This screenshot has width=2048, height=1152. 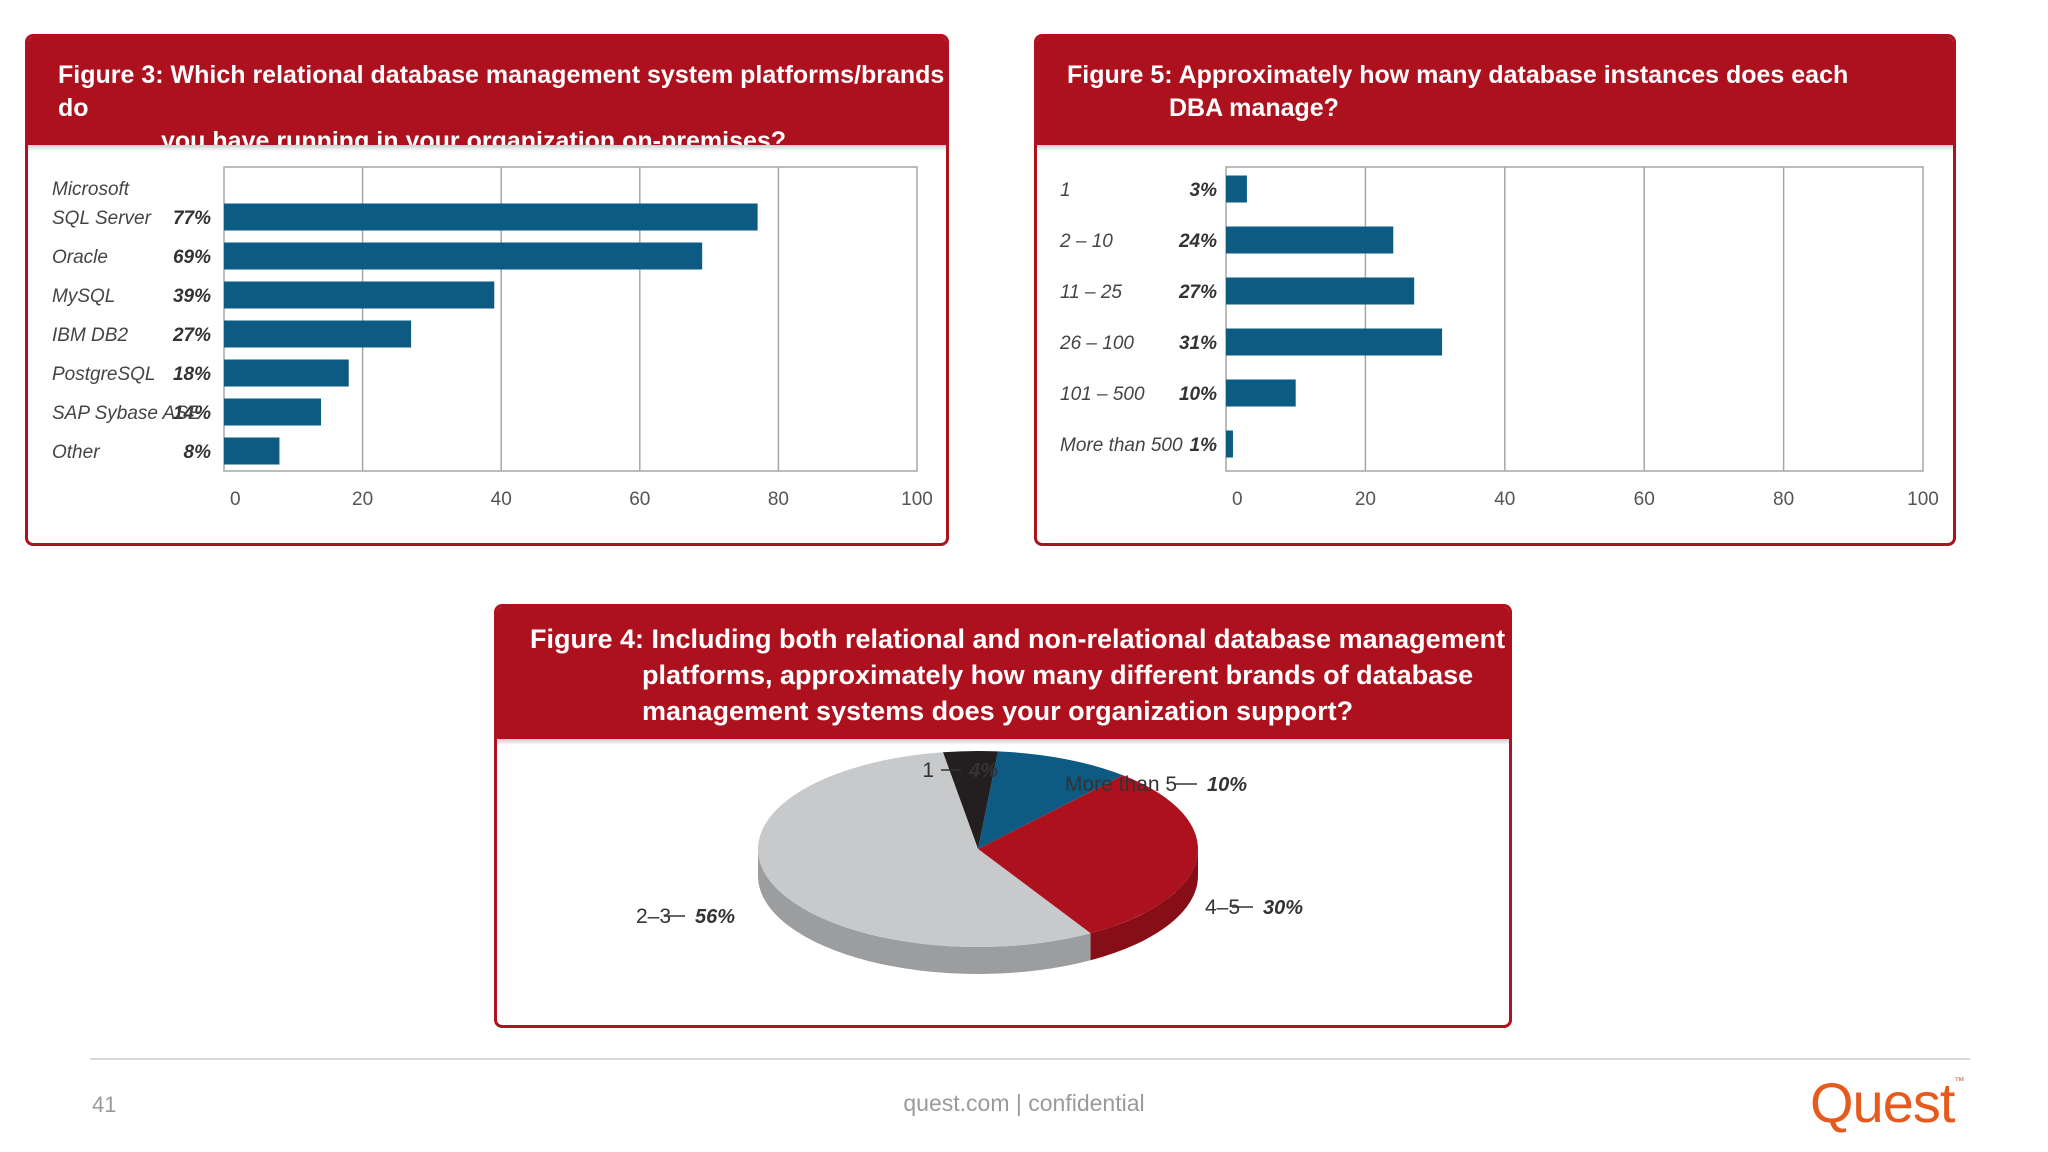 What do you see at coordinates (1102, 394) in the screenshot?
I see `fig5-category-label: 101 – 500` at bounding box center [1102, 394].